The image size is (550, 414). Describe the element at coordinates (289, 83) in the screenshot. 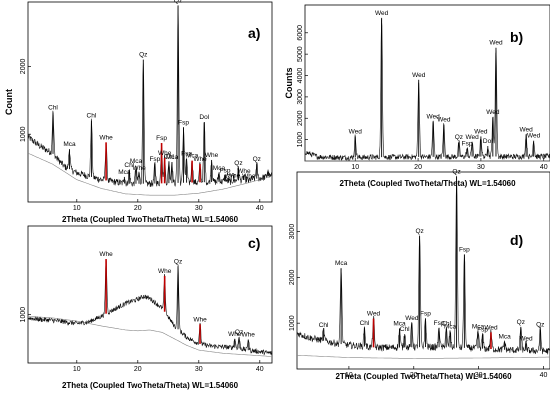

I see `y-axis-title: Counts` at that location.